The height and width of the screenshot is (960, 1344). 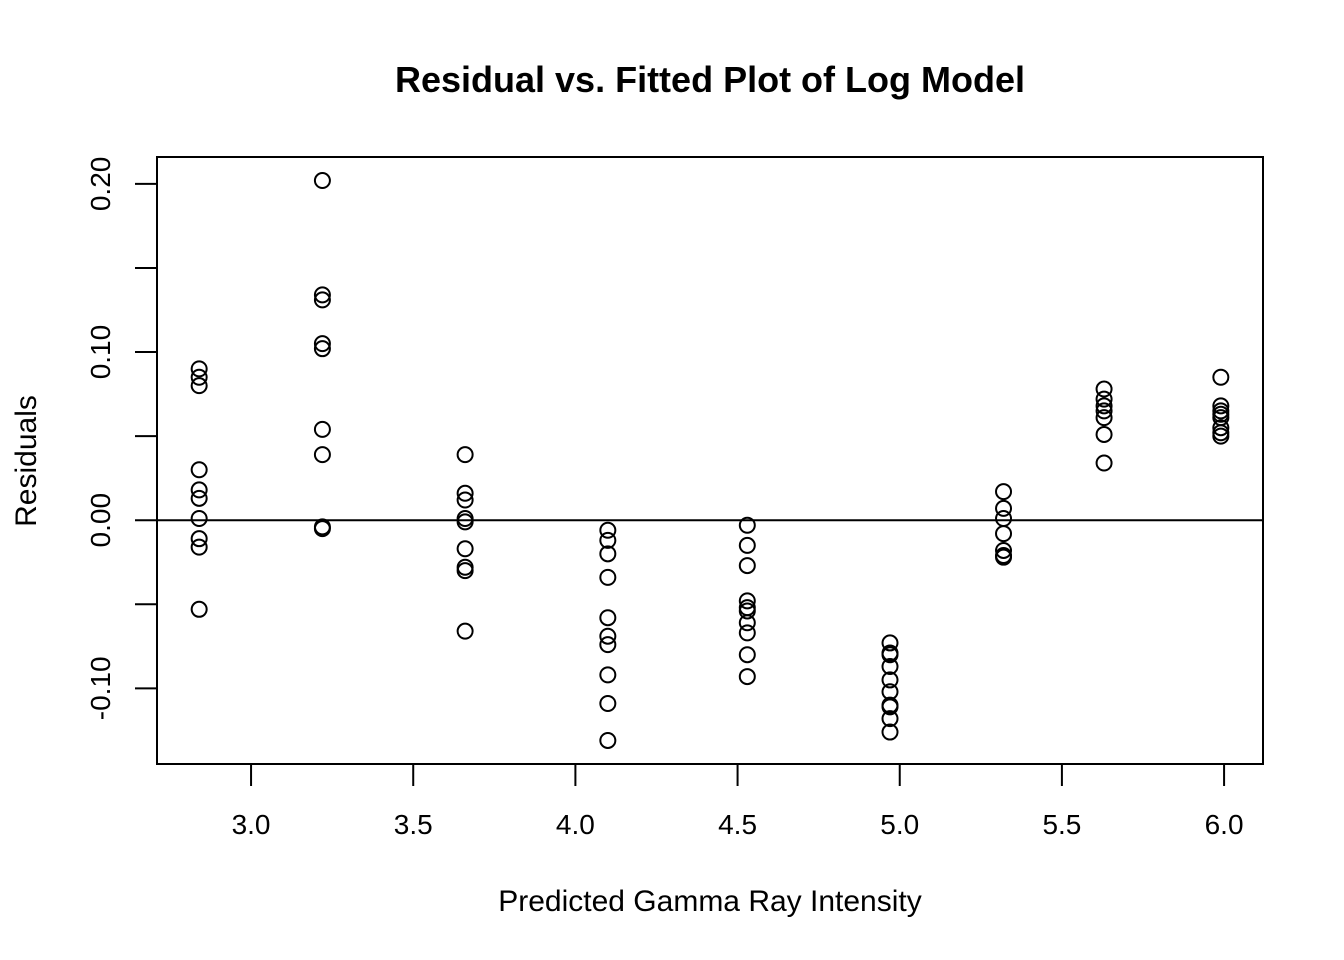 I want to click on x-tick-label: 3.5, so click(x=413, y=824).